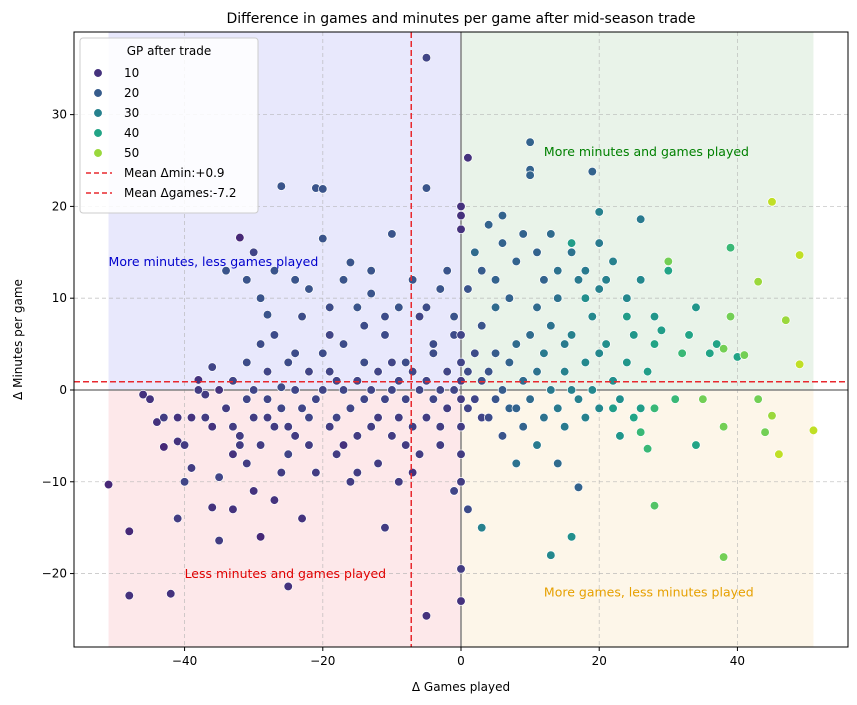 This screenshot has height=705, width=857. I want to click on legend-box, so click(169, 125).